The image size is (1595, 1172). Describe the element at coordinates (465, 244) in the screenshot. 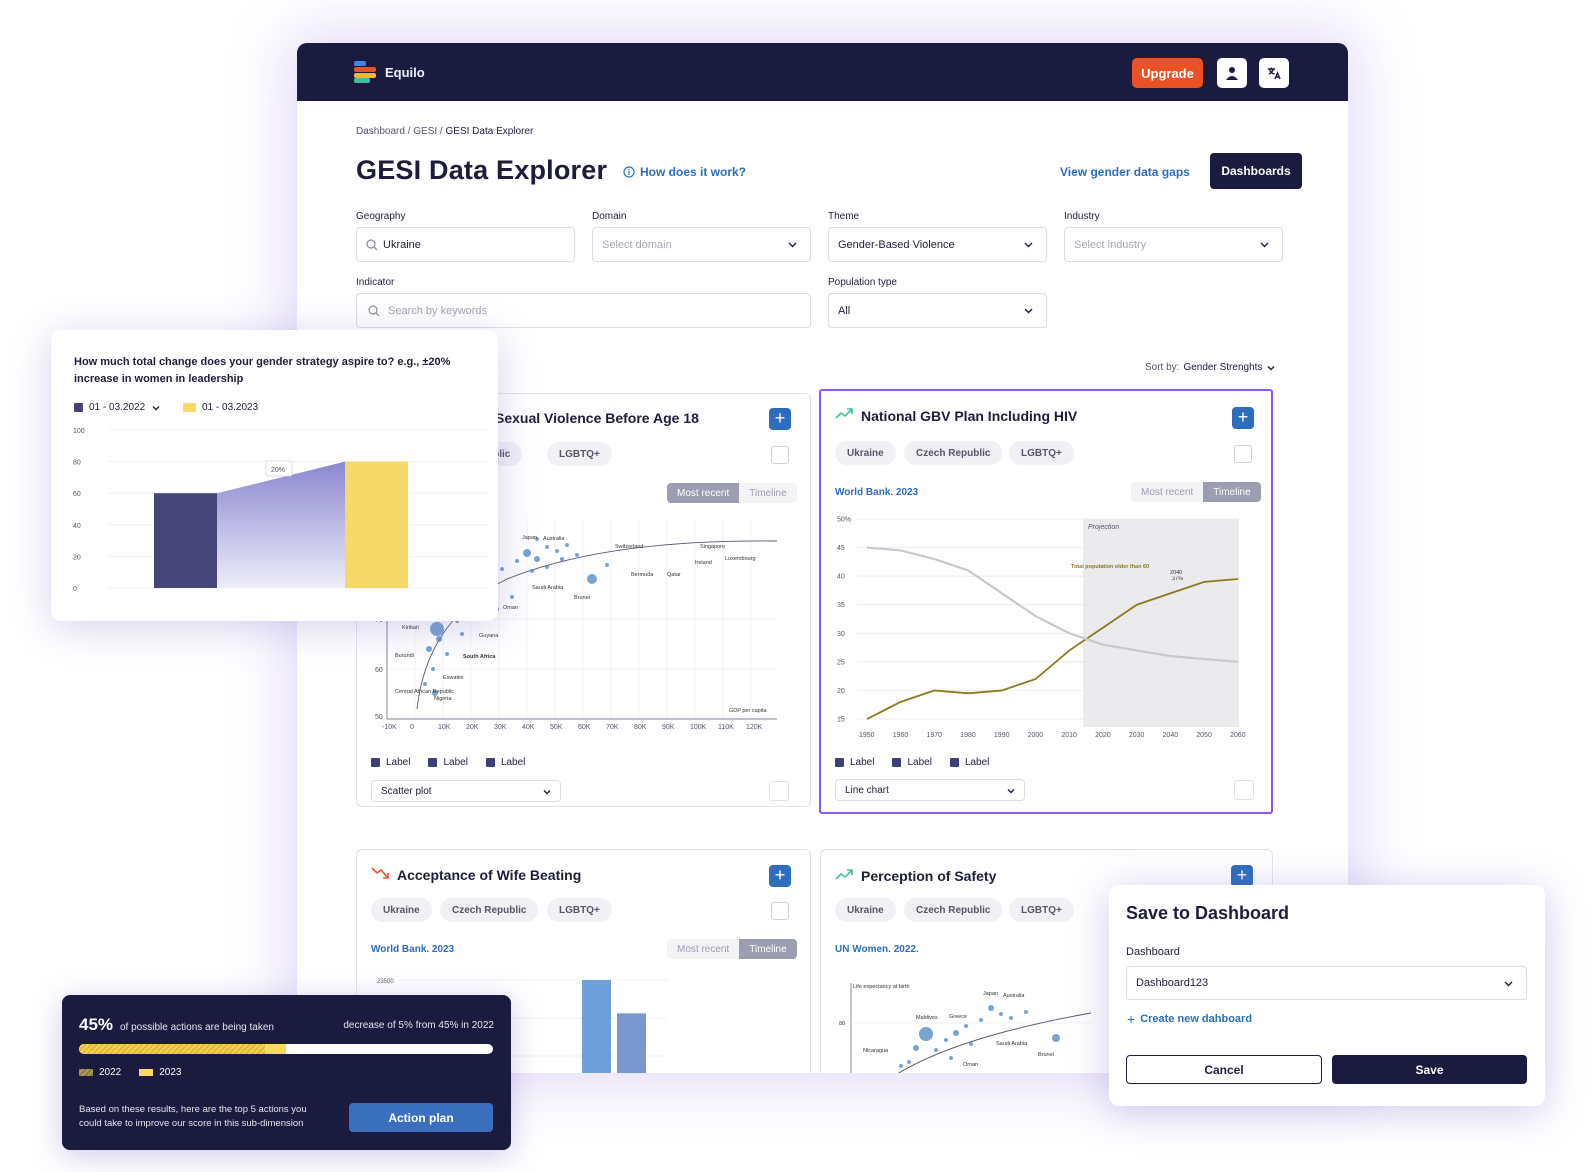

I see `geography-input: Ukraine` at that location.